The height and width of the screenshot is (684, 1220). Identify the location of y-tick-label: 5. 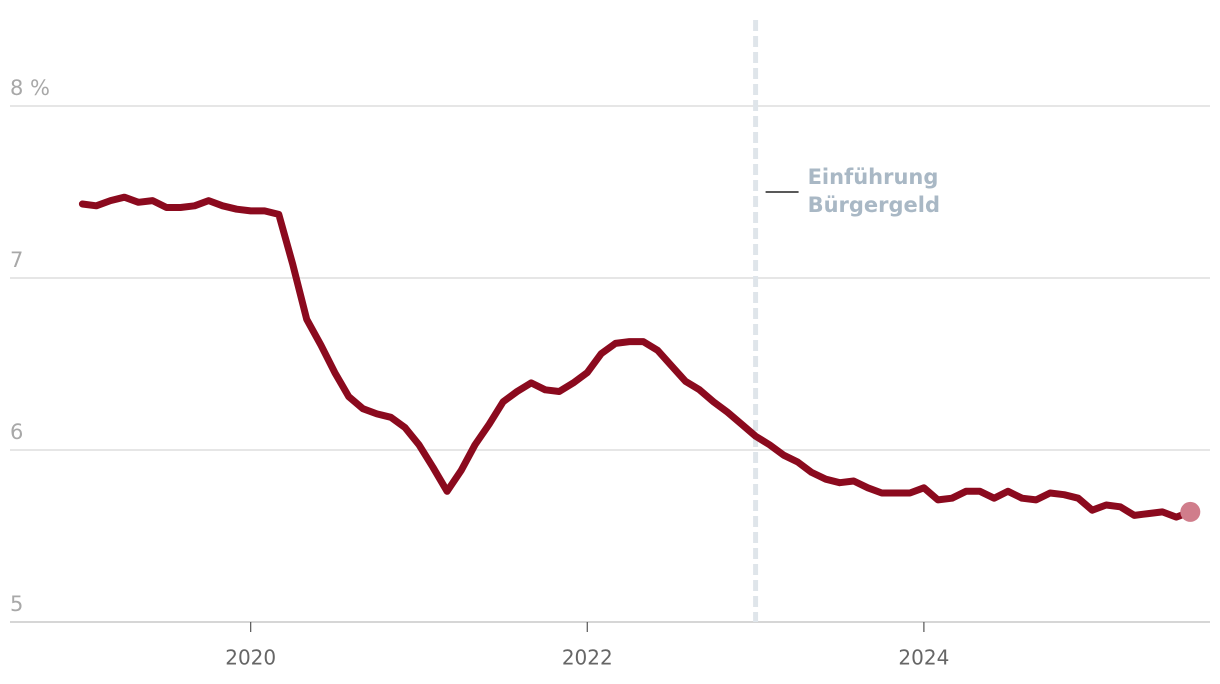
(16, 604).